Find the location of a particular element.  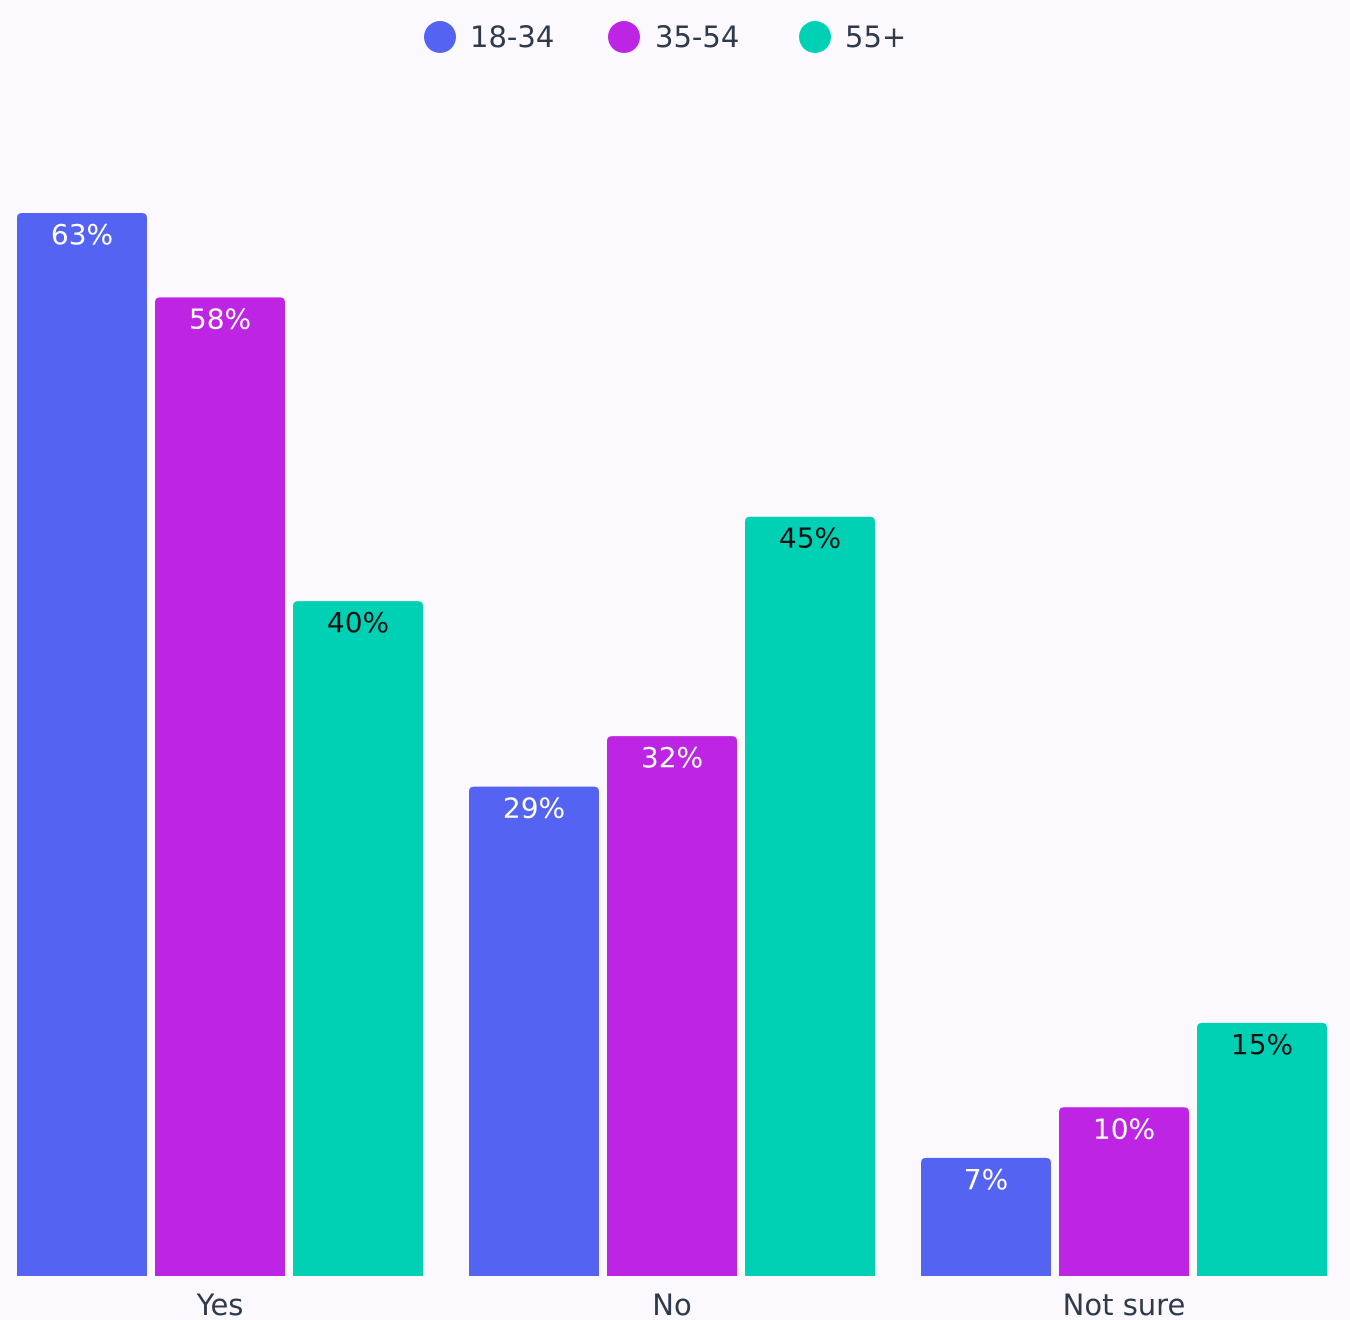

bar-value-label: 58% is located at coordinates (220, 318).